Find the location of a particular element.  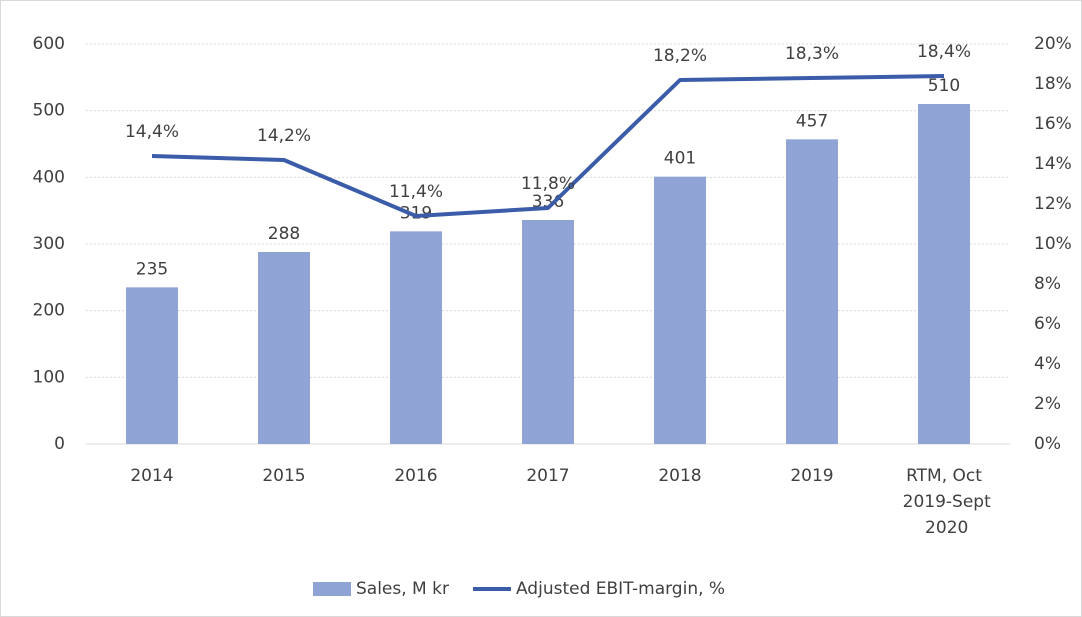

x-tick-label: RTM, Oct 2019-Sept 2020 is located at coordinates (944, 502).